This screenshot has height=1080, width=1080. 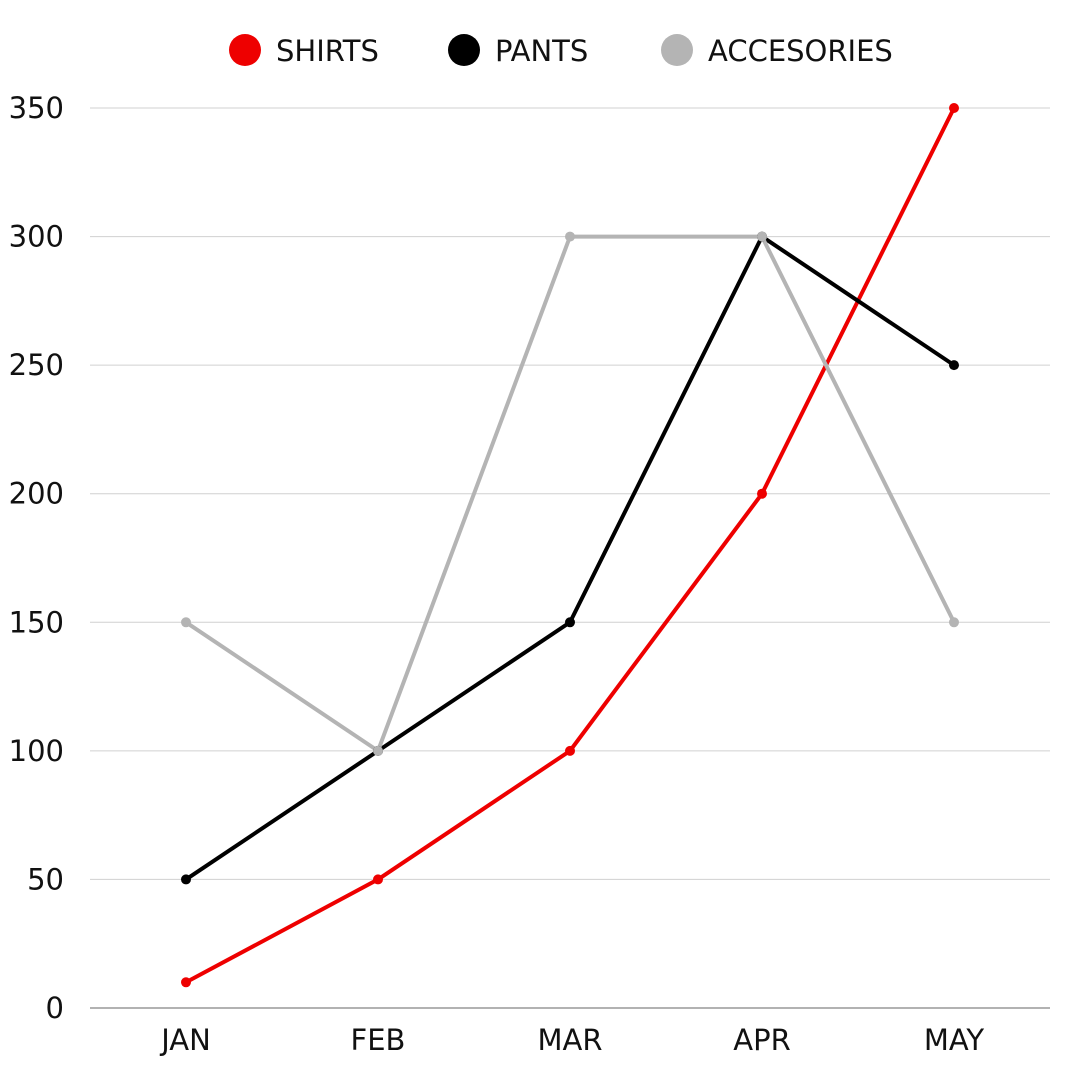 I want to click on y-tick-label: 300, so click(x=36, y=237).